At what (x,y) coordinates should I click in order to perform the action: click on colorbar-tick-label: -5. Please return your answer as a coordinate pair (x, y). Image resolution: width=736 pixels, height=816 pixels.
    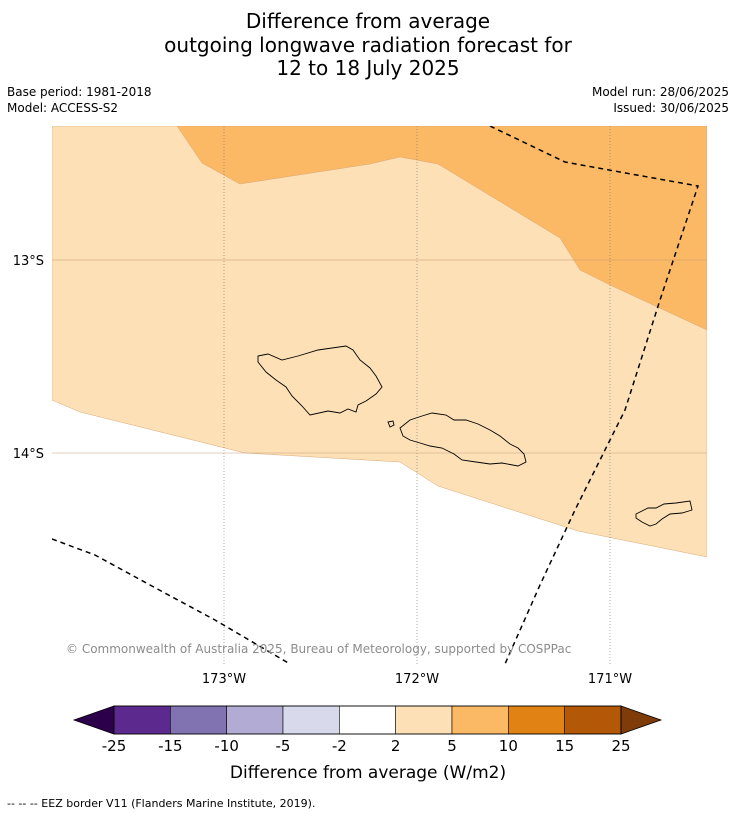
    Looking at the image, I should click on (283, 746).